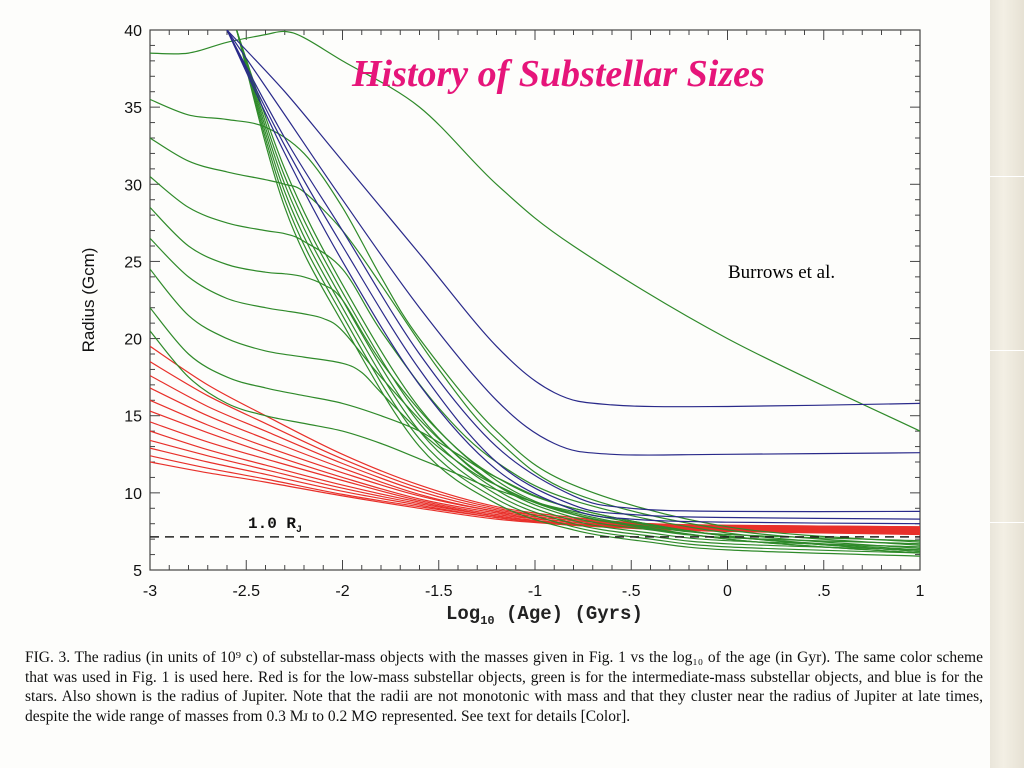 The image size is (1024, 768). What do you see at coordinates (150, 591) in the screenshot?
I see `x-tick-label: -3` at bounding box center [150, 591].